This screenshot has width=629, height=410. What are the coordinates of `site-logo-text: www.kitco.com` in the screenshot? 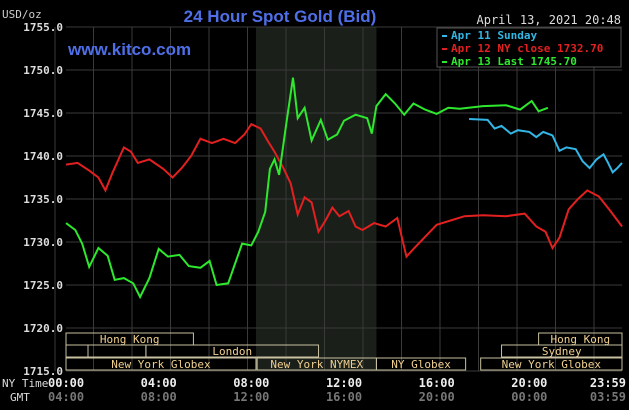 It's located at (129, 49).